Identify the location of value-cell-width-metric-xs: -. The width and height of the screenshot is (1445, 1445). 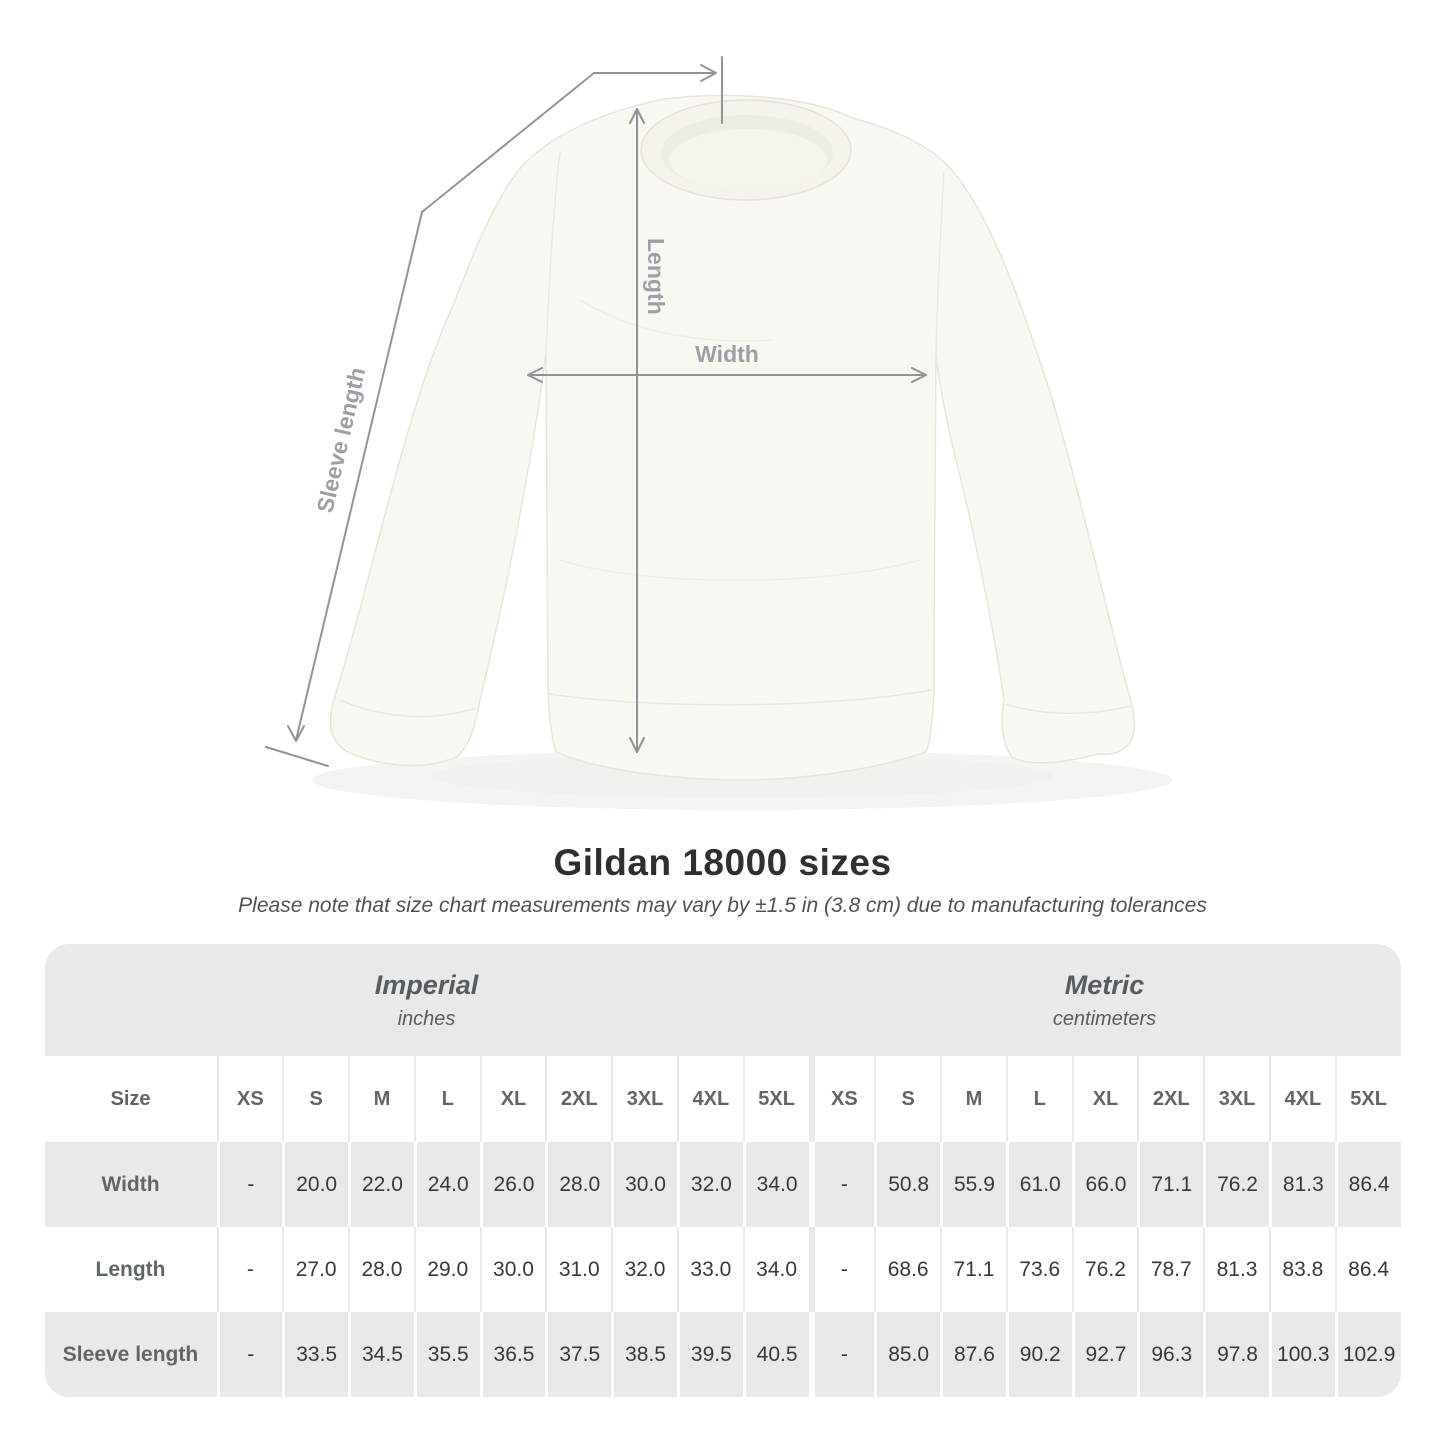
(841, 1184).